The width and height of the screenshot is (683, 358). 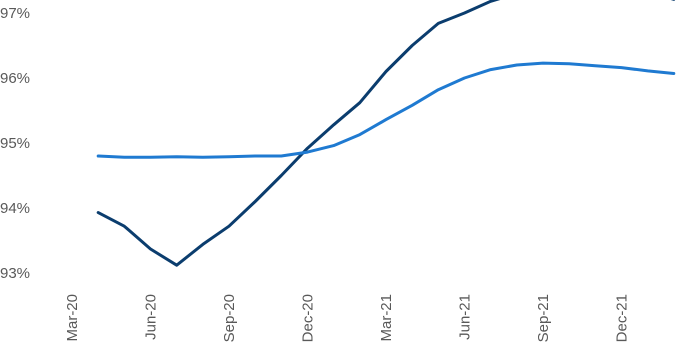 I want to click on y-tick-label: 94%, so click(x=15, y=208).